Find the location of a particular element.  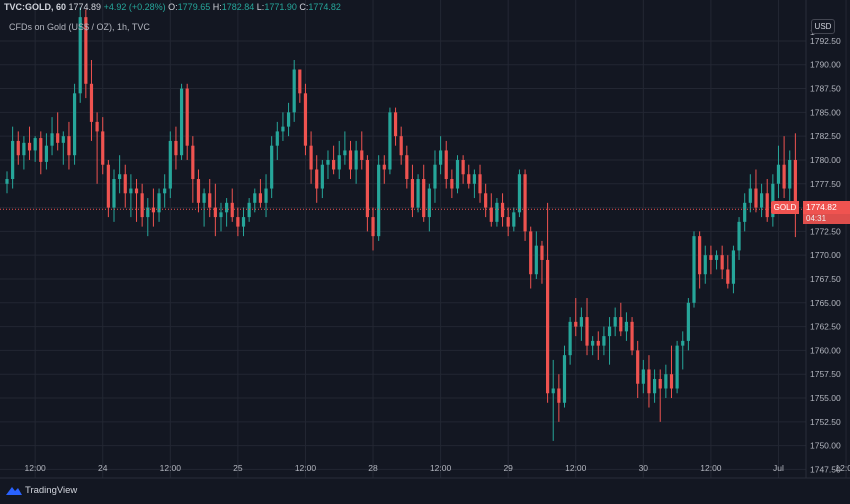

price-tick-label: 1757.50 is located at coordinates (825, 374).